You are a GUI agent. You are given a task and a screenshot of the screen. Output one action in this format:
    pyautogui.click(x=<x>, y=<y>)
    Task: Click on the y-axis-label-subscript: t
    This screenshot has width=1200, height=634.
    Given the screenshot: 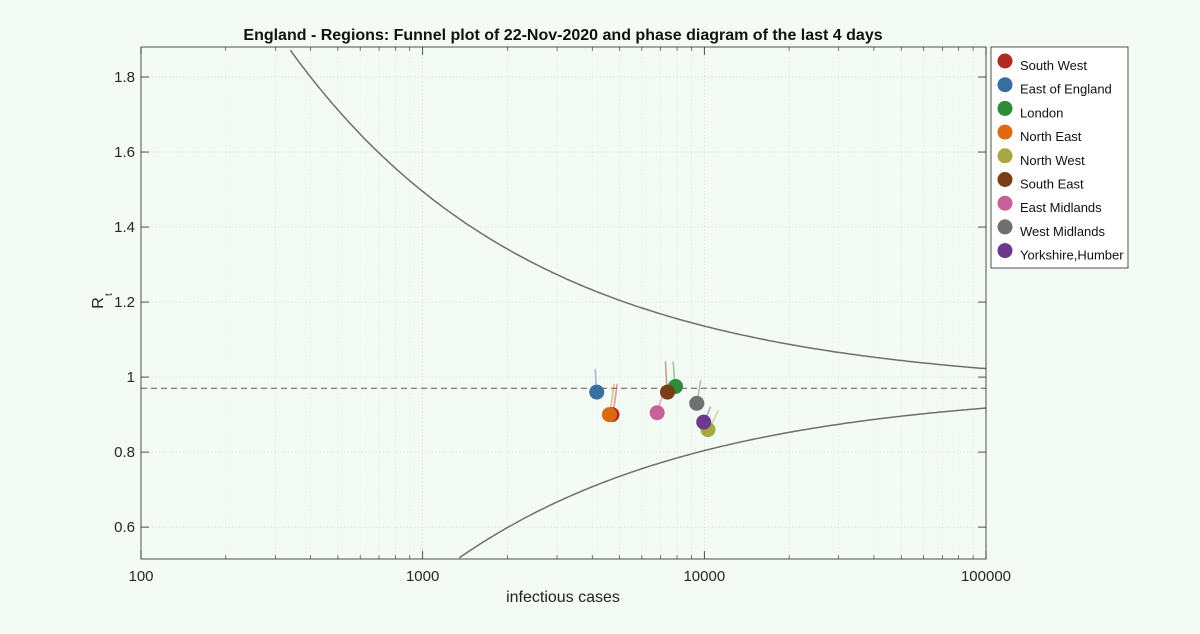 What is the action you would take?
    pyautogui.click(x=109, y=294)
    